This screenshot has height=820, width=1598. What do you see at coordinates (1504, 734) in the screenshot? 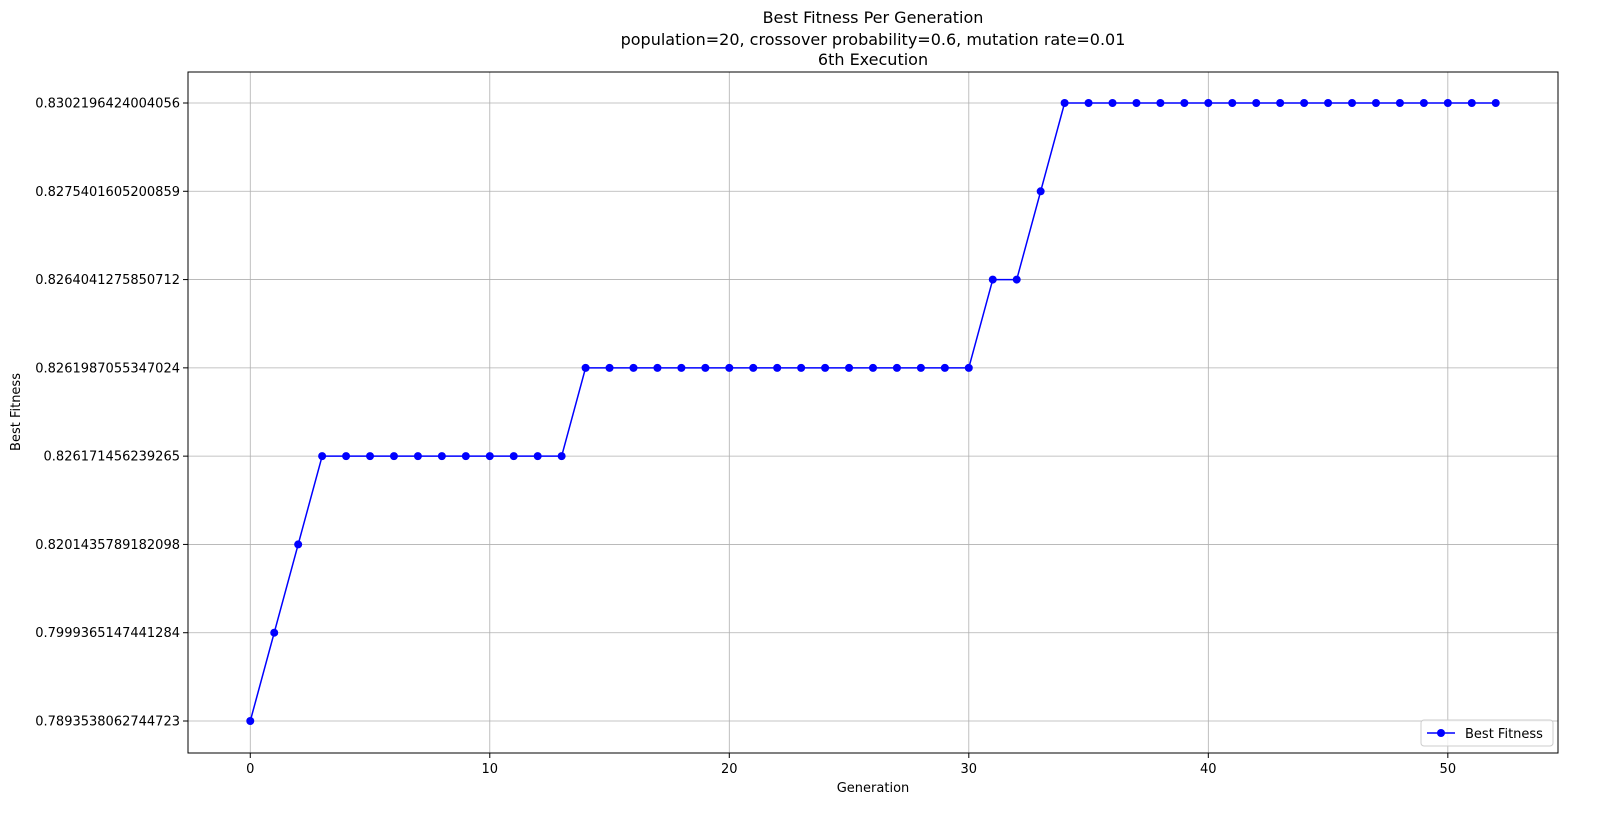
I see `legend-label-best-fitness: Best Fitness` at bounding box center [1504, 734].